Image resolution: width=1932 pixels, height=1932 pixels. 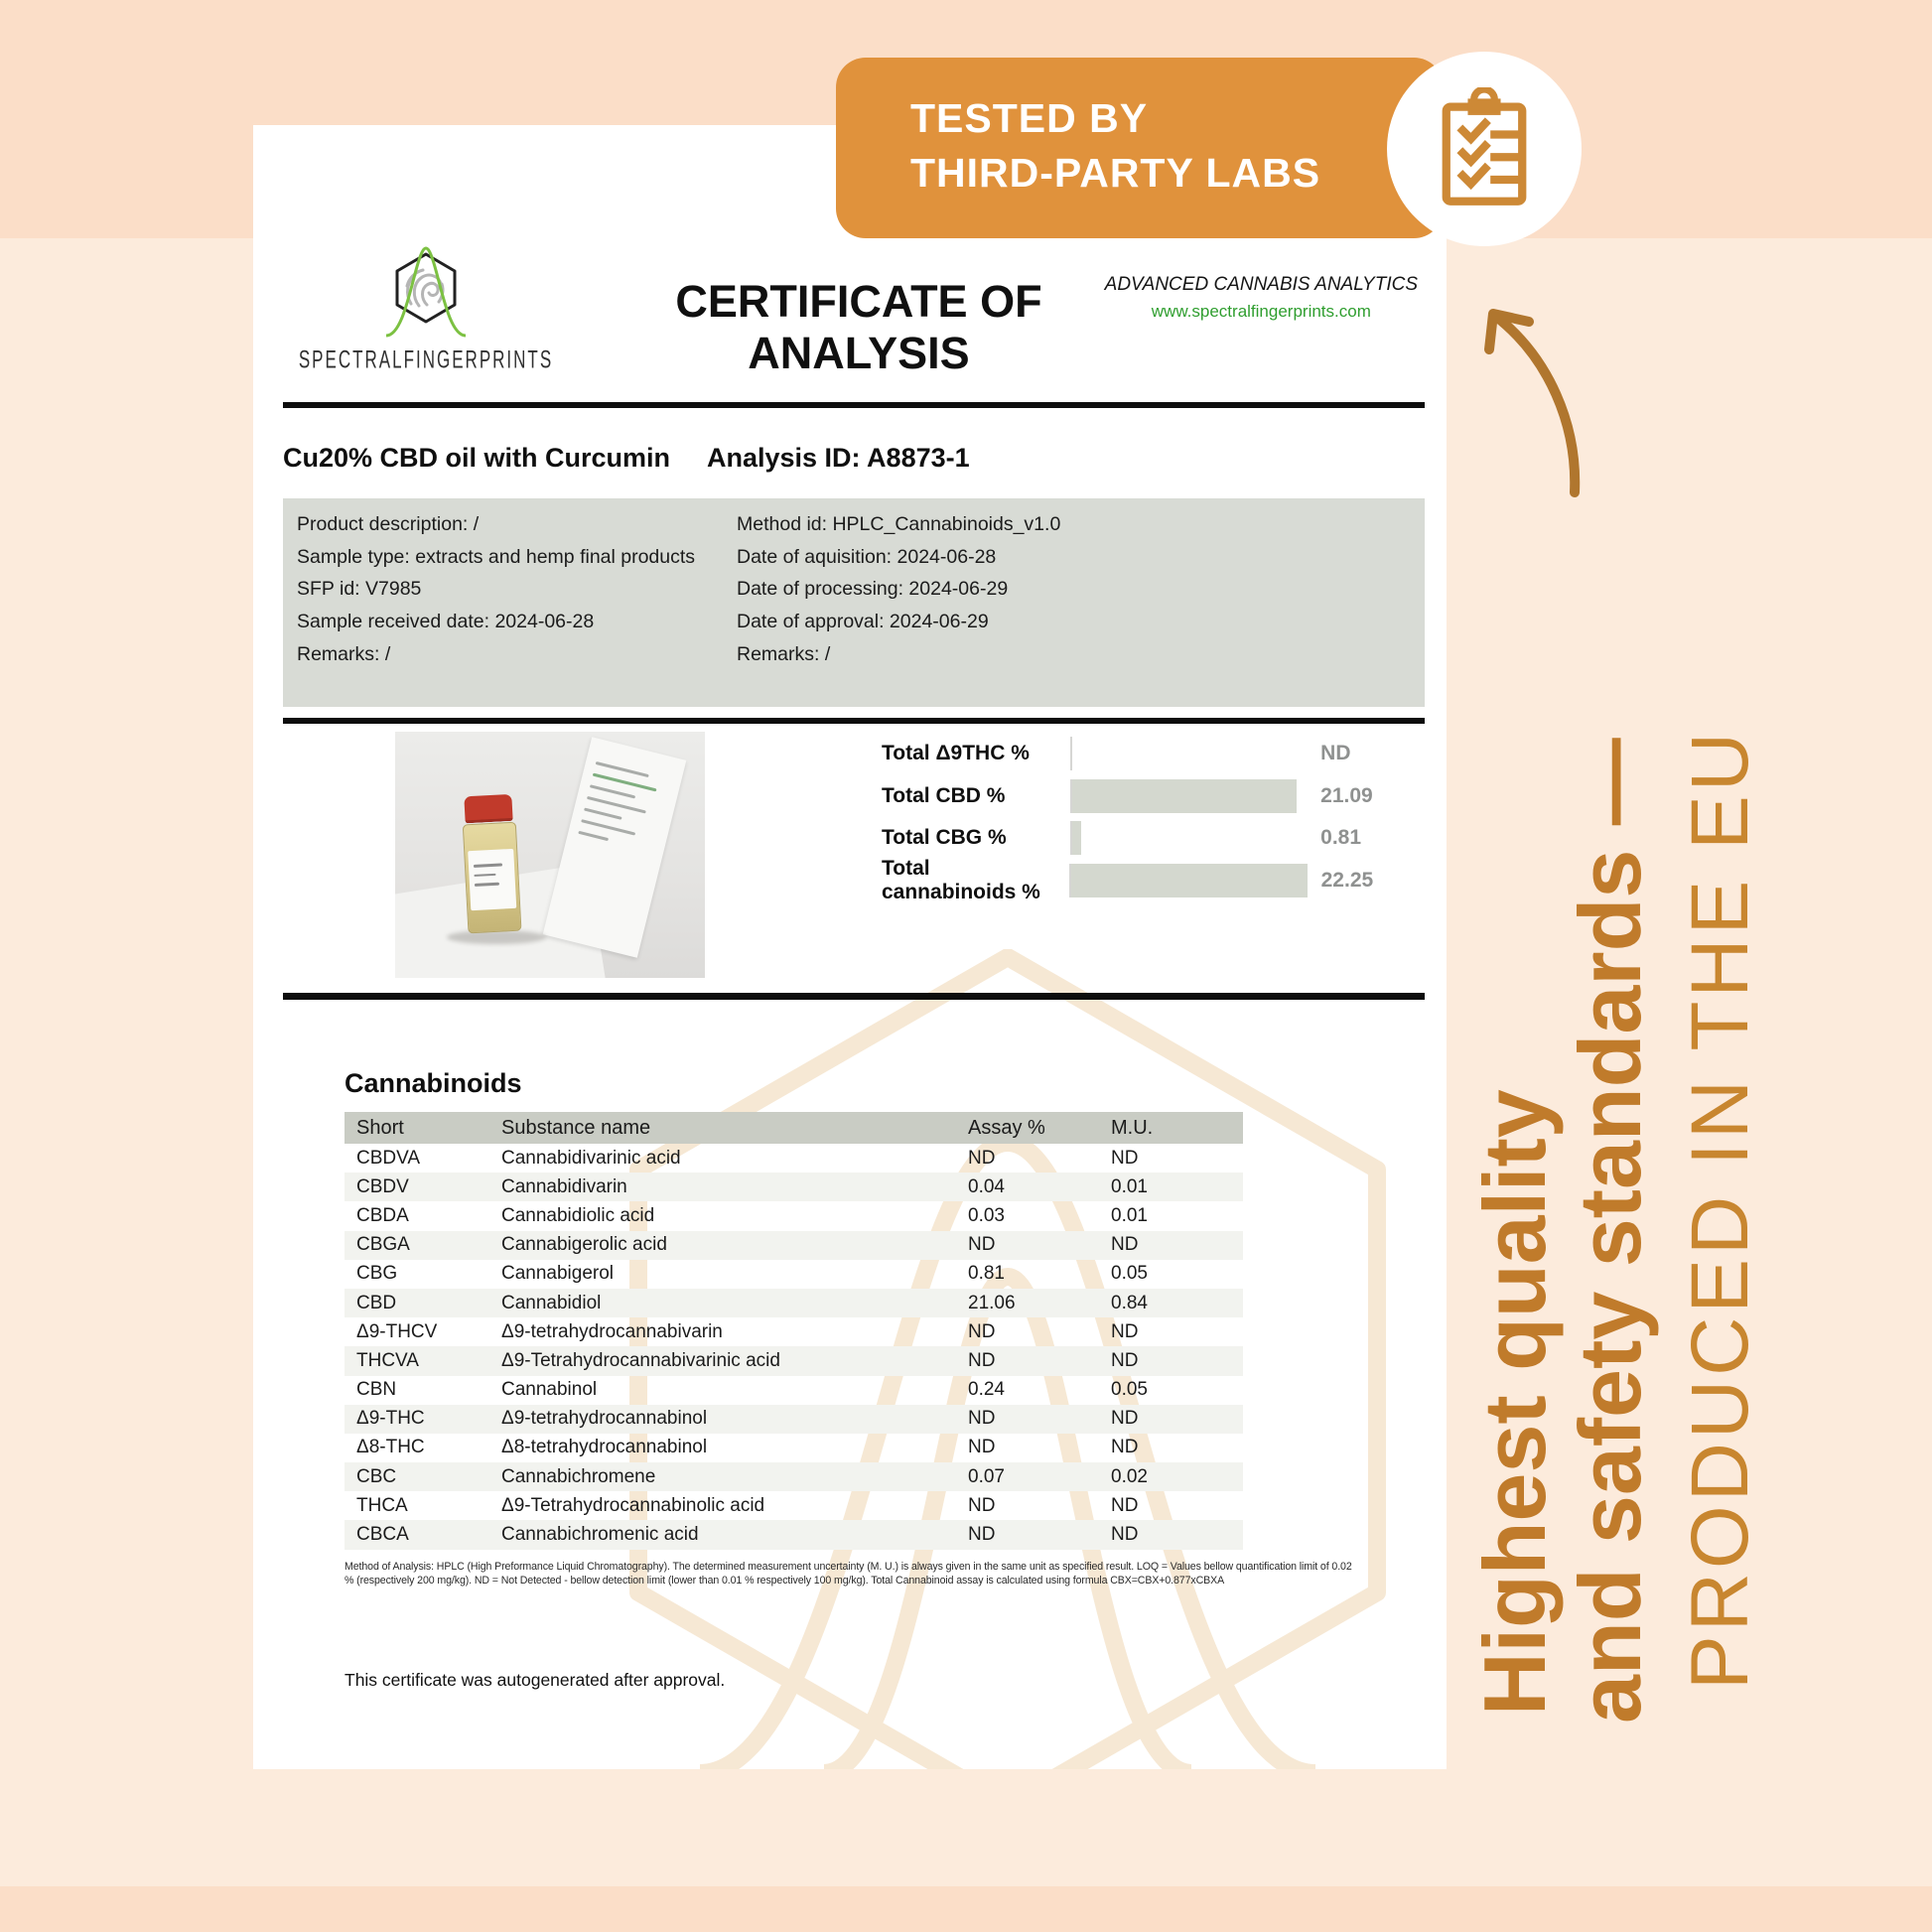 I want to click on cell-mu: 0.05, so click(x=1130, y=1274).